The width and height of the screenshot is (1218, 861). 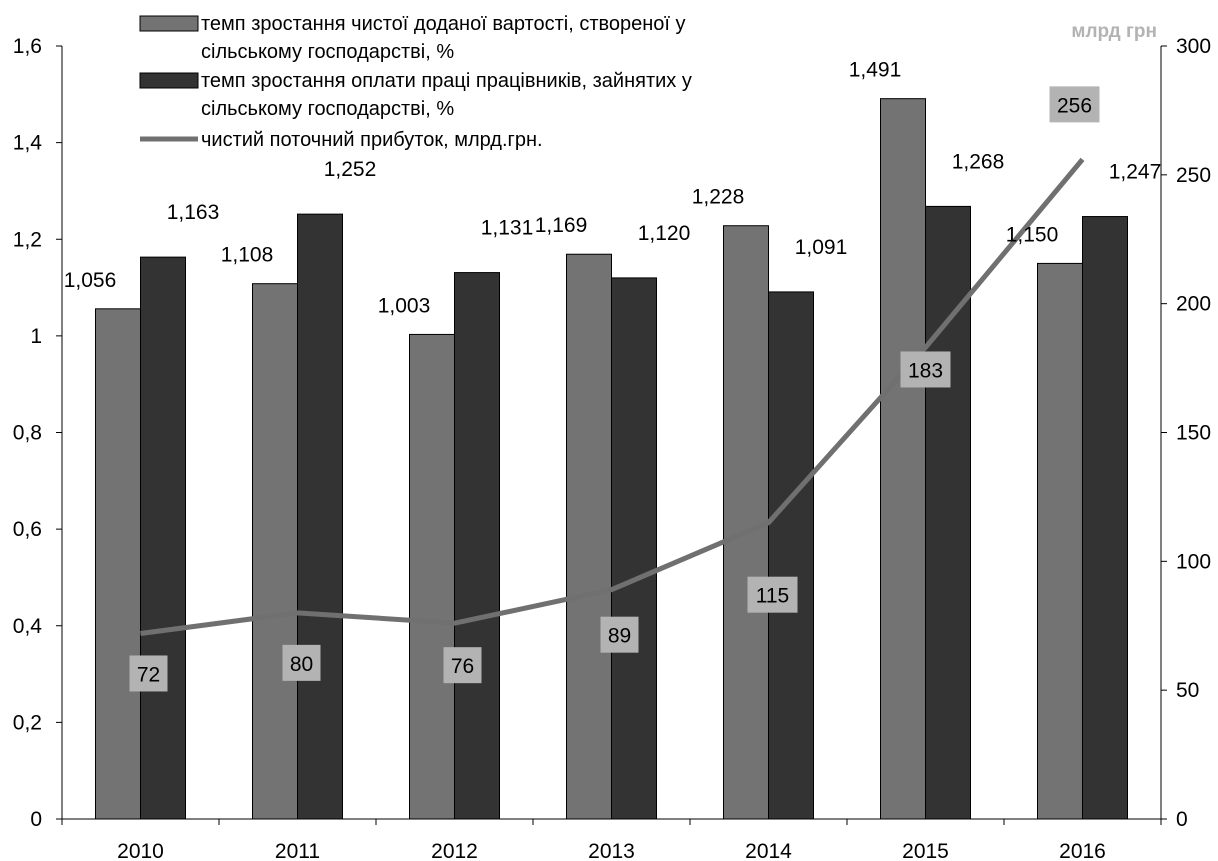 I want to click on left-axis-tick-label: 1,4, so click(x=28, y=143).